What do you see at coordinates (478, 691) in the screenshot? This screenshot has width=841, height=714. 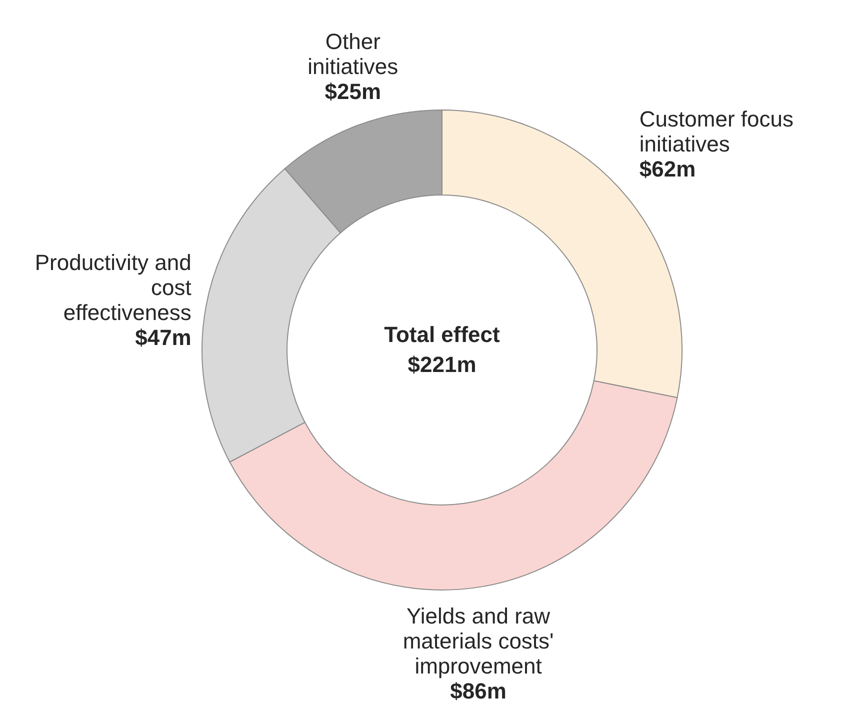 I see `data-label: $86m` at bounding box center [478, 691].